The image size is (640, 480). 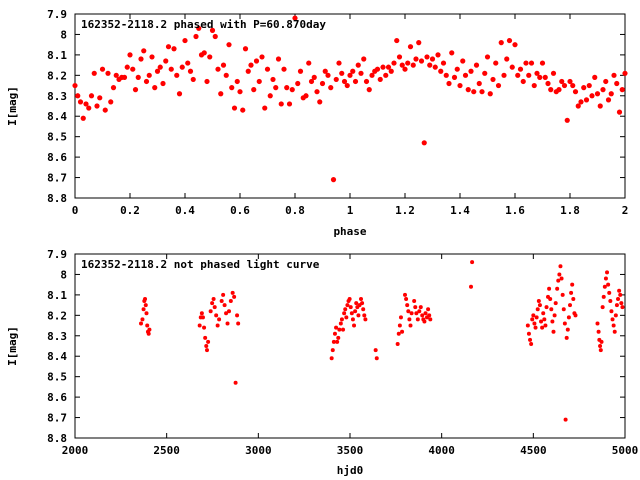 What do you see at coordinates (57, 397) in the screenshot?
I see `unphased-y-tick-label: 8.6` at bounding box center [57, 397].